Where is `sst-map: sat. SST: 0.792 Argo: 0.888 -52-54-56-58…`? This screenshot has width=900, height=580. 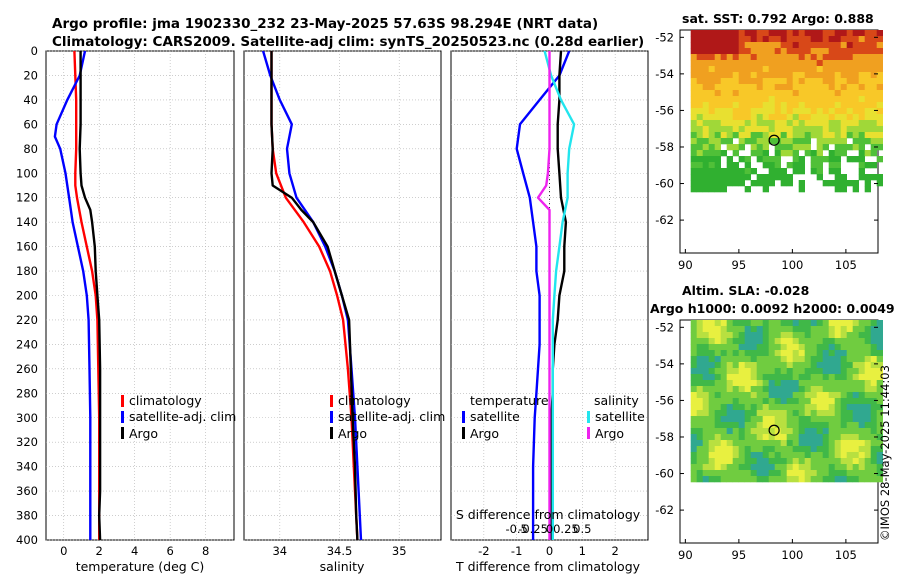
sst-map: sat. SST: 0.792 Argo: 0.888 -52-54-56-58… is located at coordinates (769, 141).